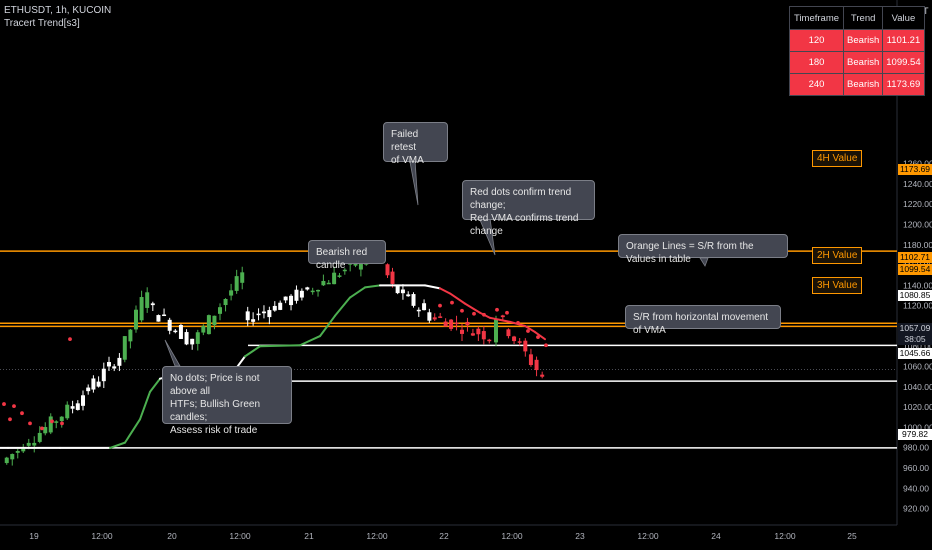  I want to click on price-badge-1099: 1099.54, so click(915, 269).